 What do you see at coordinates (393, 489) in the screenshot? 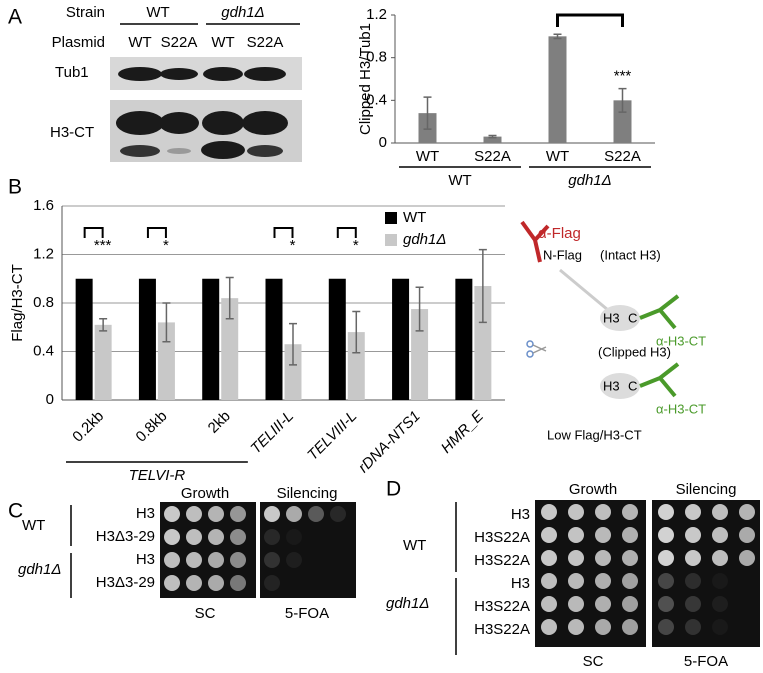
I see `panel-label: D` at bounding box center [393, 489].